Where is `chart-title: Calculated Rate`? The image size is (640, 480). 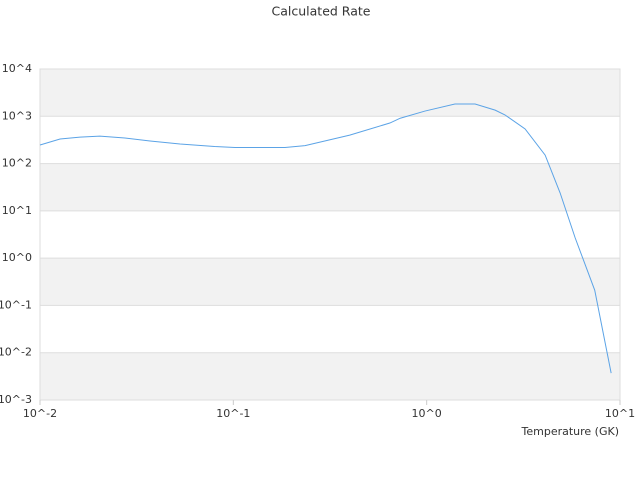
chart-title: Calculated Rate is located at coordinates (321, 11).